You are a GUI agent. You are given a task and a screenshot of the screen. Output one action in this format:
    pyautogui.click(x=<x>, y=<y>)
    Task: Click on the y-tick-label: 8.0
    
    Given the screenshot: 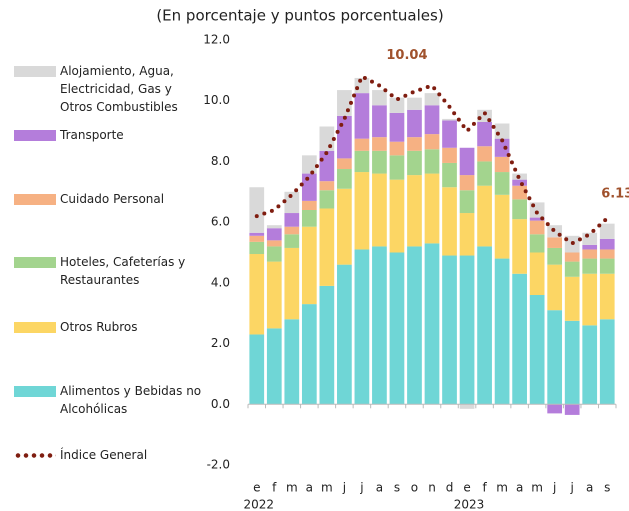 What is the action you would take?
    pyautogui.click(x=220, y=161)
    